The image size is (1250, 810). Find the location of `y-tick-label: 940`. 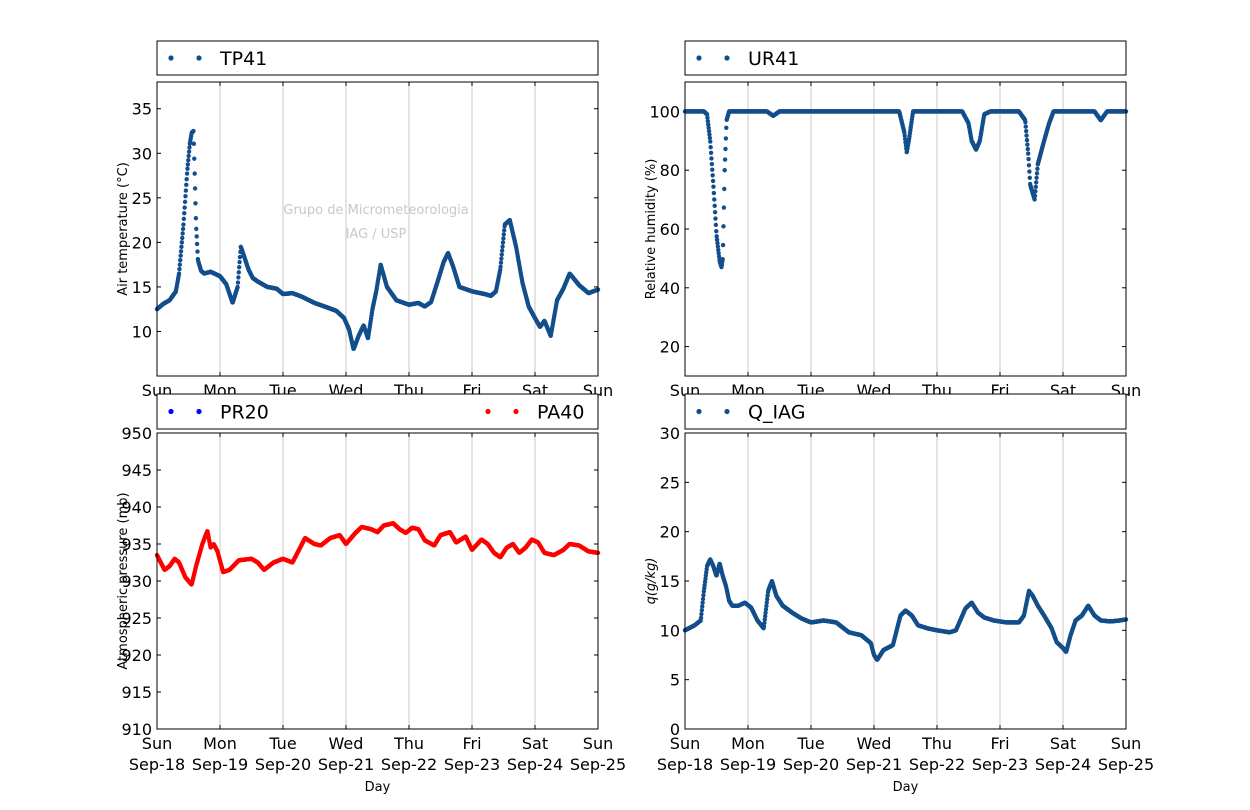

y-tick-label: 940 is located at coordinates (136, 507).